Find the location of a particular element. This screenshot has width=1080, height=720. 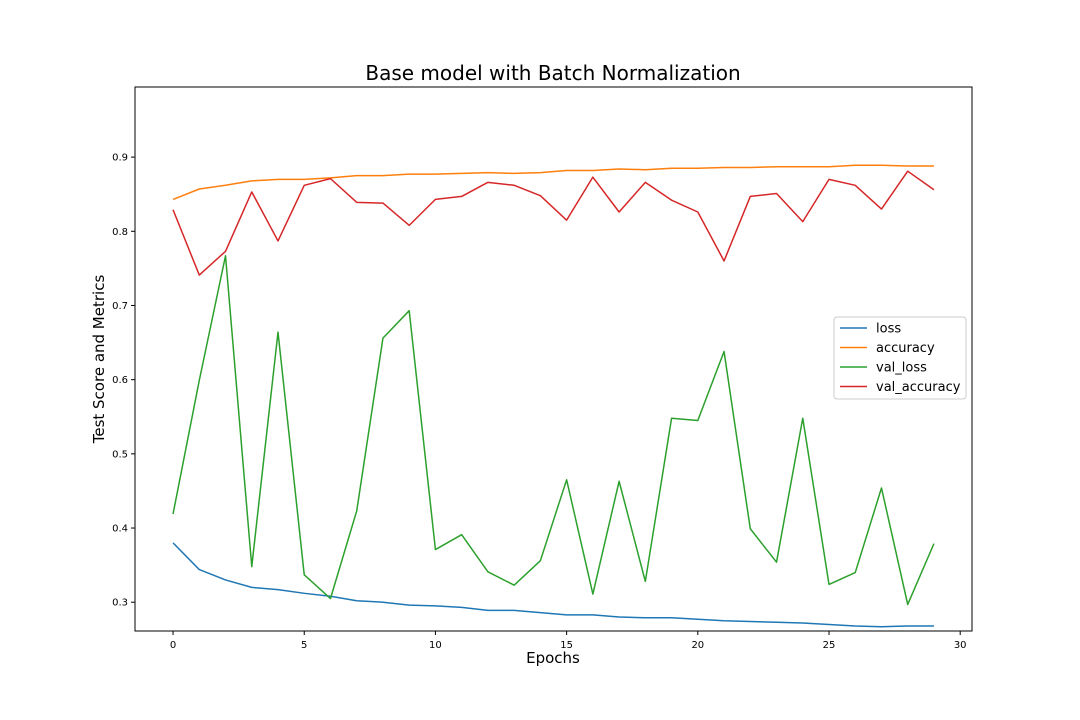

y-tick-label: 0.5 is located at coordinates (120, 454).